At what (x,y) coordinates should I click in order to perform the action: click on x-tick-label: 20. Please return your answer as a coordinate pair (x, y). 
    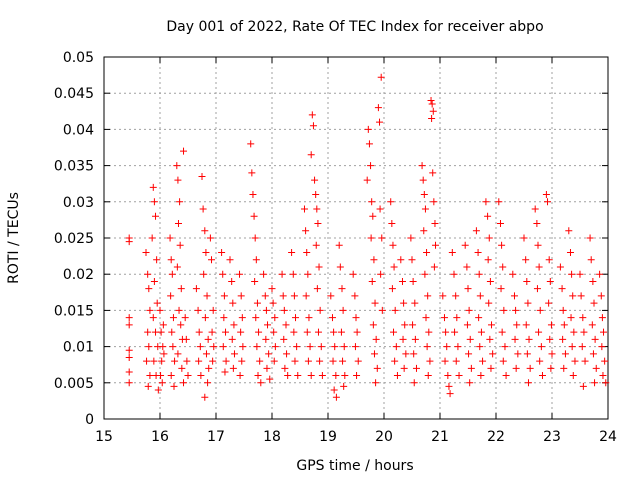
    Looking at the image, I should click on (384, 437).